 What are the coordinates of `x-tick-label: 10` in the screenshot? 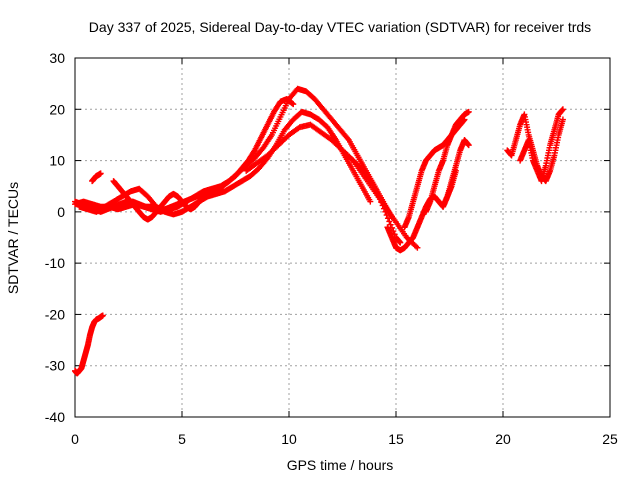 It's located at (289, 439).